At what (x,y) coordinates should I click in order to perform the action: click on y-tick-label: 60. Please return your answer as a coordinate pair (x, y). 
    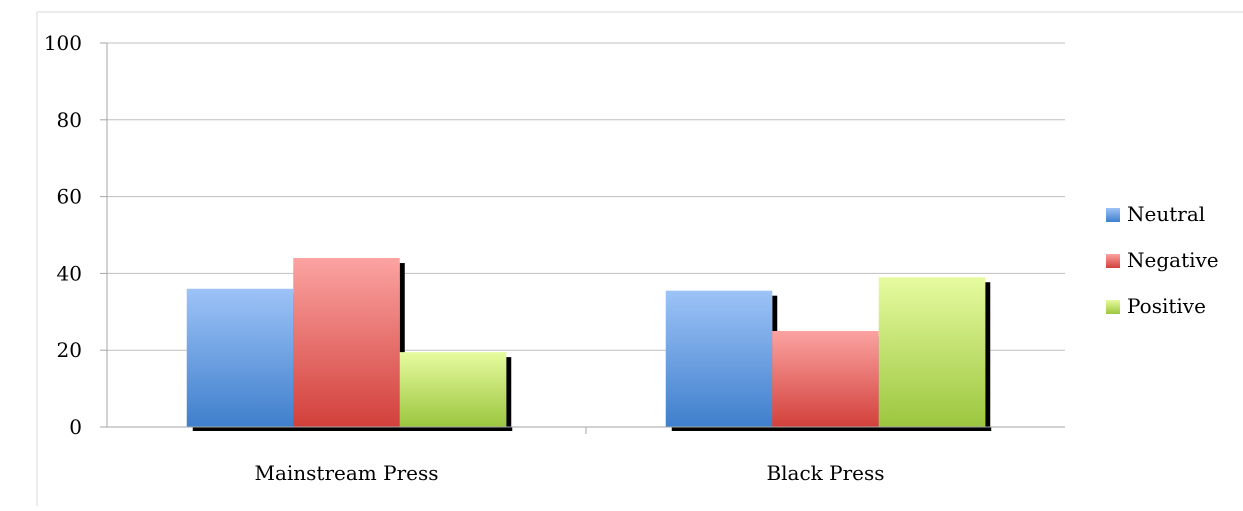
    Looking at the image, I should click on (69, 197).